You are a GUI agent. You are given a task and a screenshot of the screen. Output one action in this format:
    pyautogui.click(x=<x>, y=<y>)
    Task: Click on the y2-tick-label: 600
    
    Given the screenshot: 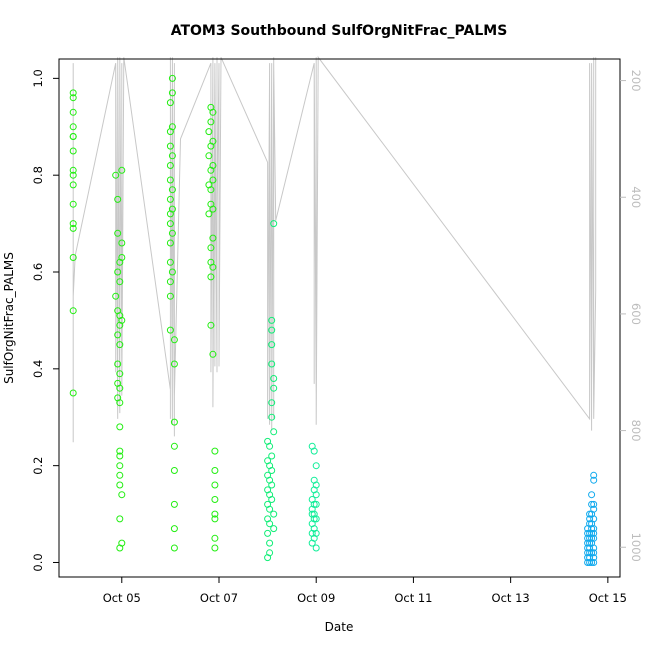 What is the action you would take?
    pyautogui.click(x=636, y=314)
    